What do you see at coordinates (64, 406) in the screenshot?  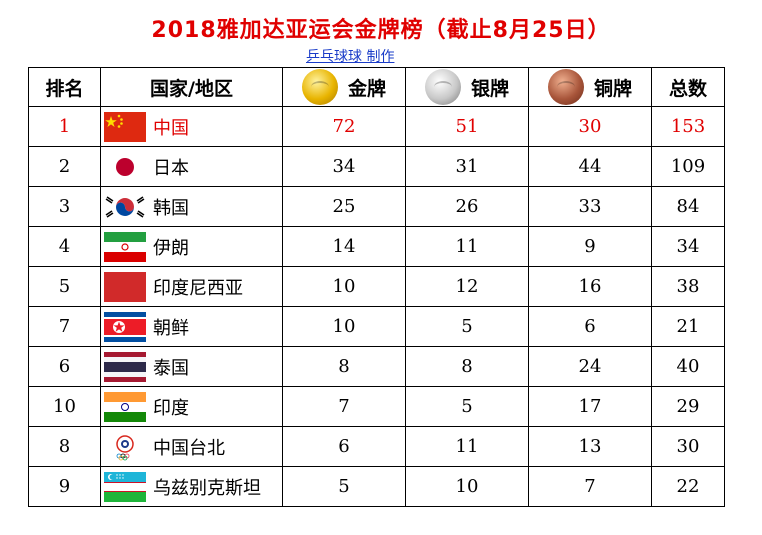 I see `rank-cell: 10` at bounding box center [64, 406].